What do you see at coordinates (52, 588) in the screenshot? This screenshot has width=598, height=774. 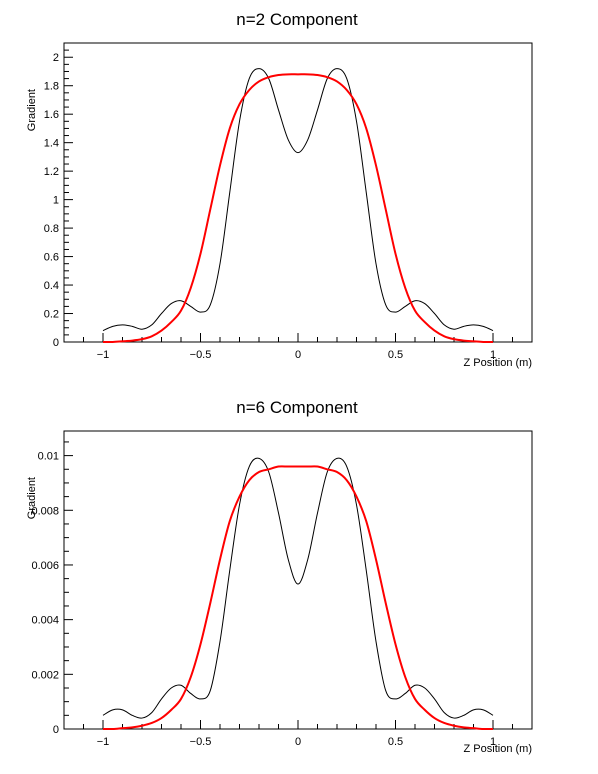 I see `y-ticks: 0 0.002 0.004 0.006 0.008 0.01` at bounding box center [52, 588].